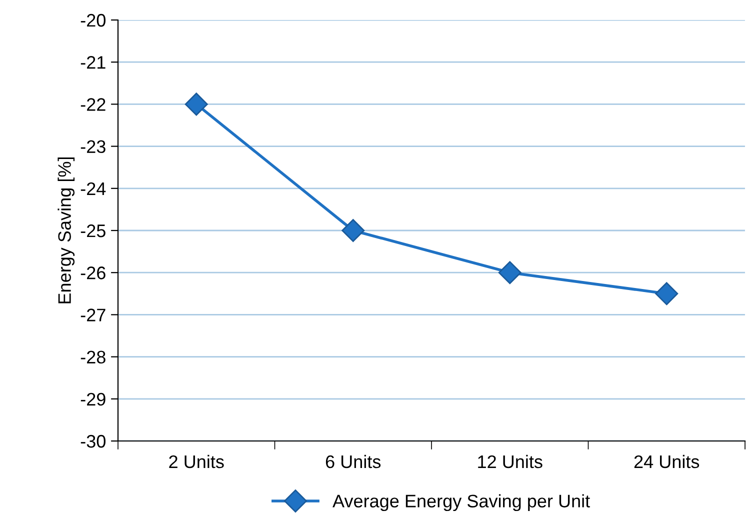 This screenshot has width=746, height=529. What do you see at coordinates (93, 273) in the screenshot?
I see `y-tick-label: -26` at bounding box center [93, 273].